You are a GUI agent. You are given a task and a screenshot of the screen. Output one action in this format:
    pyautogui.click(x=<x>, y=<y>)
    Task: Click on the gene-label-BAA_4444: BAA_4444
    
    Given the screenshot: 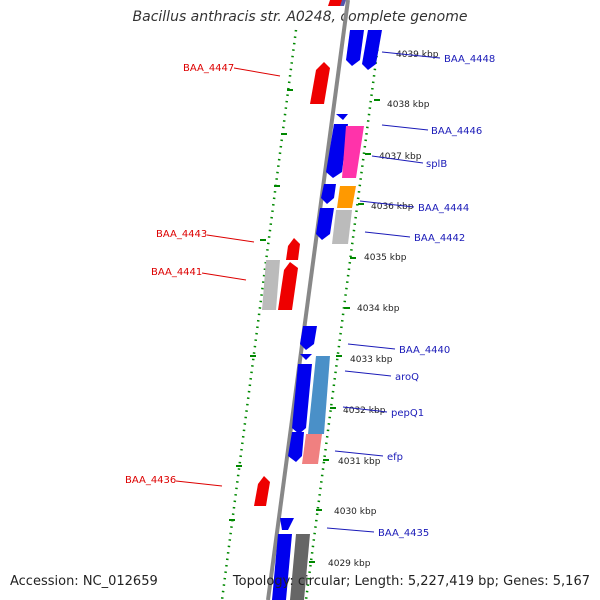 What is the action you would take?
    pyautogui.click(x=443, y=208)
    